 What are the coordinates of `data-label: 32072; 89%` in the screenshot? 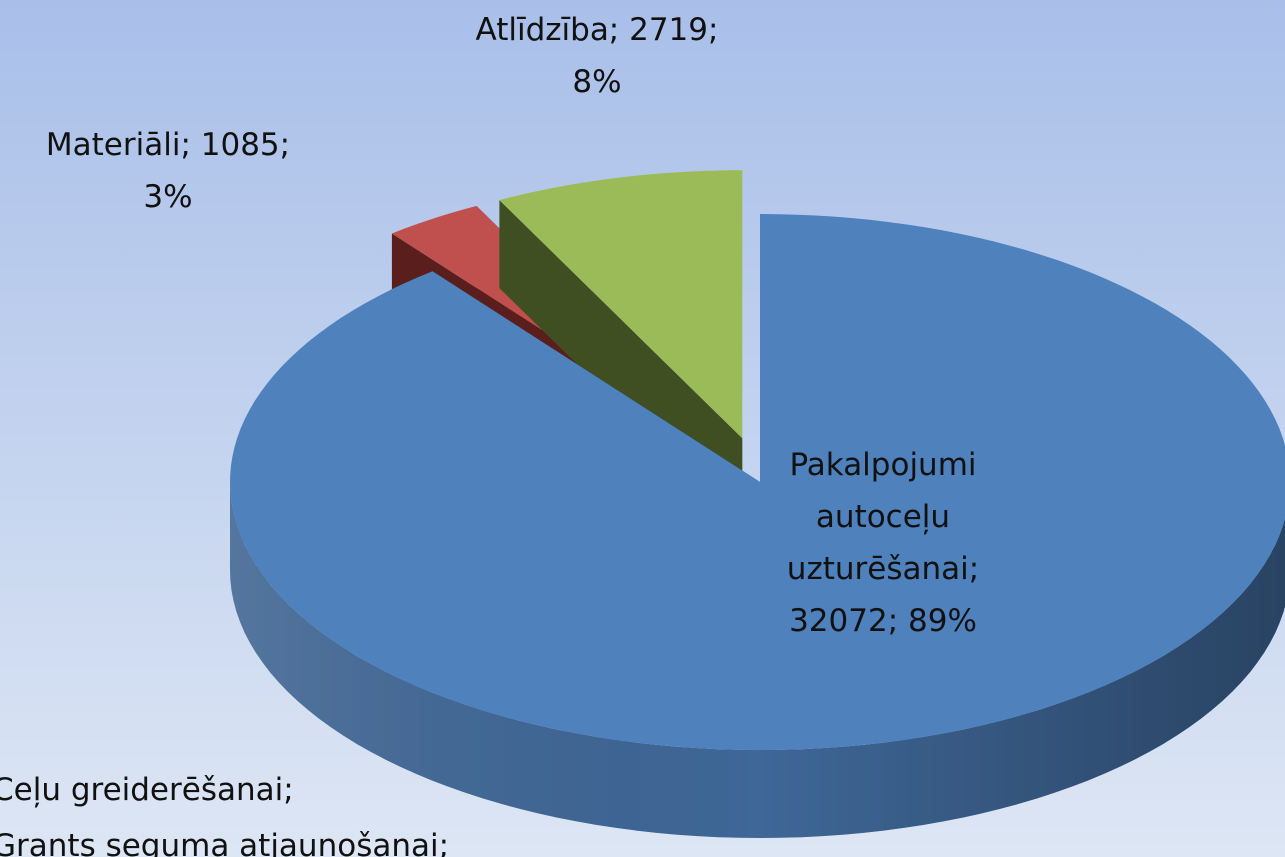 It's located at (883, 621).